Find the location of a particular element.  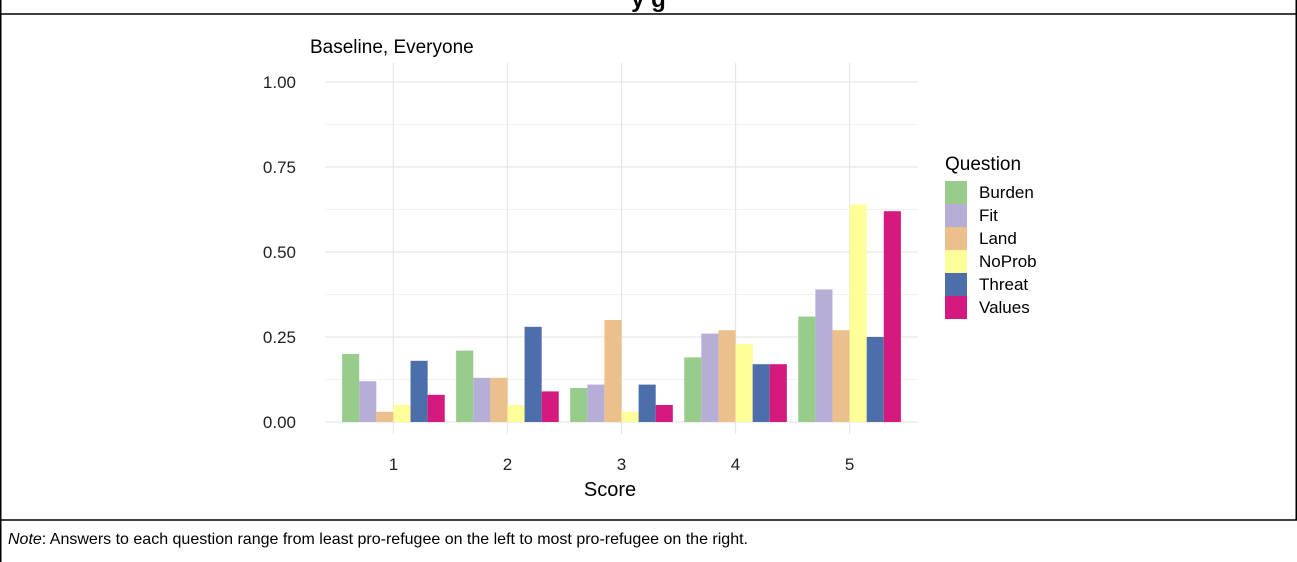

legend-title: Question is located at coordinates (983, 164).